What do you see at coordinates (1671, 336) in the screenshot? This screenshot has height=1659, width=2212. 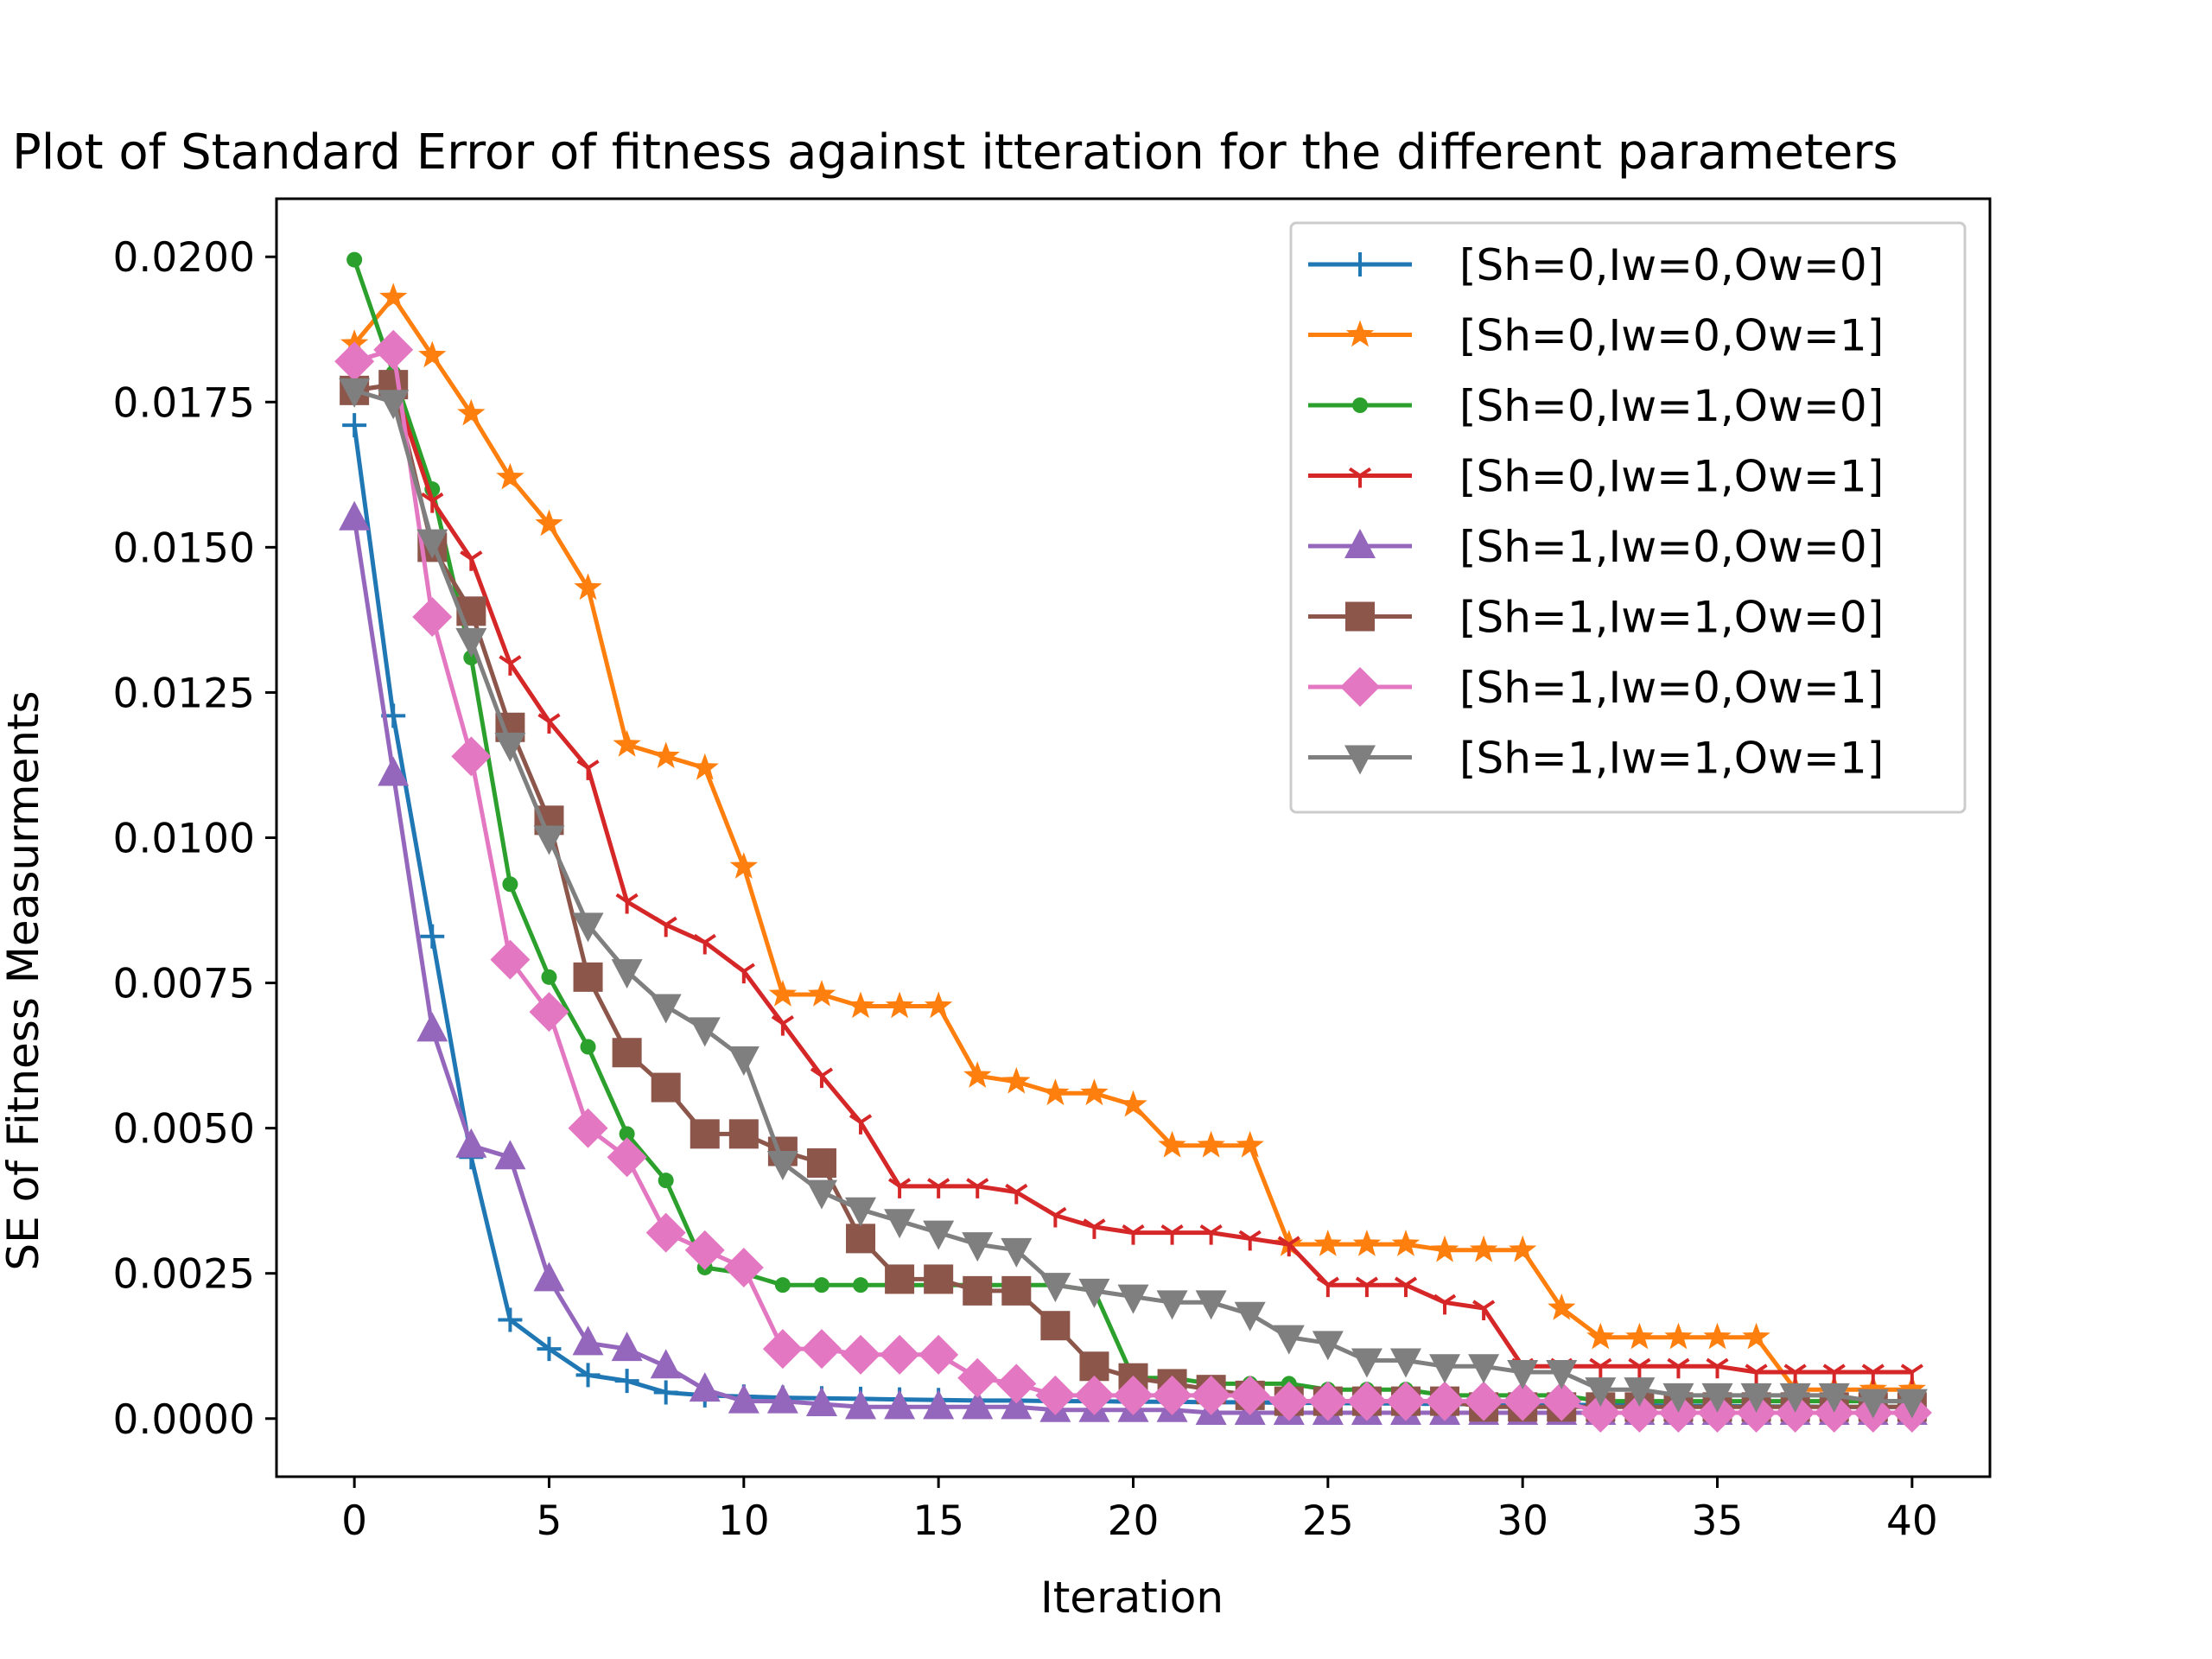 I see `legend-label: [Sh=0,Iw=0,Ow=1]` at bounding box center [1671, 336].